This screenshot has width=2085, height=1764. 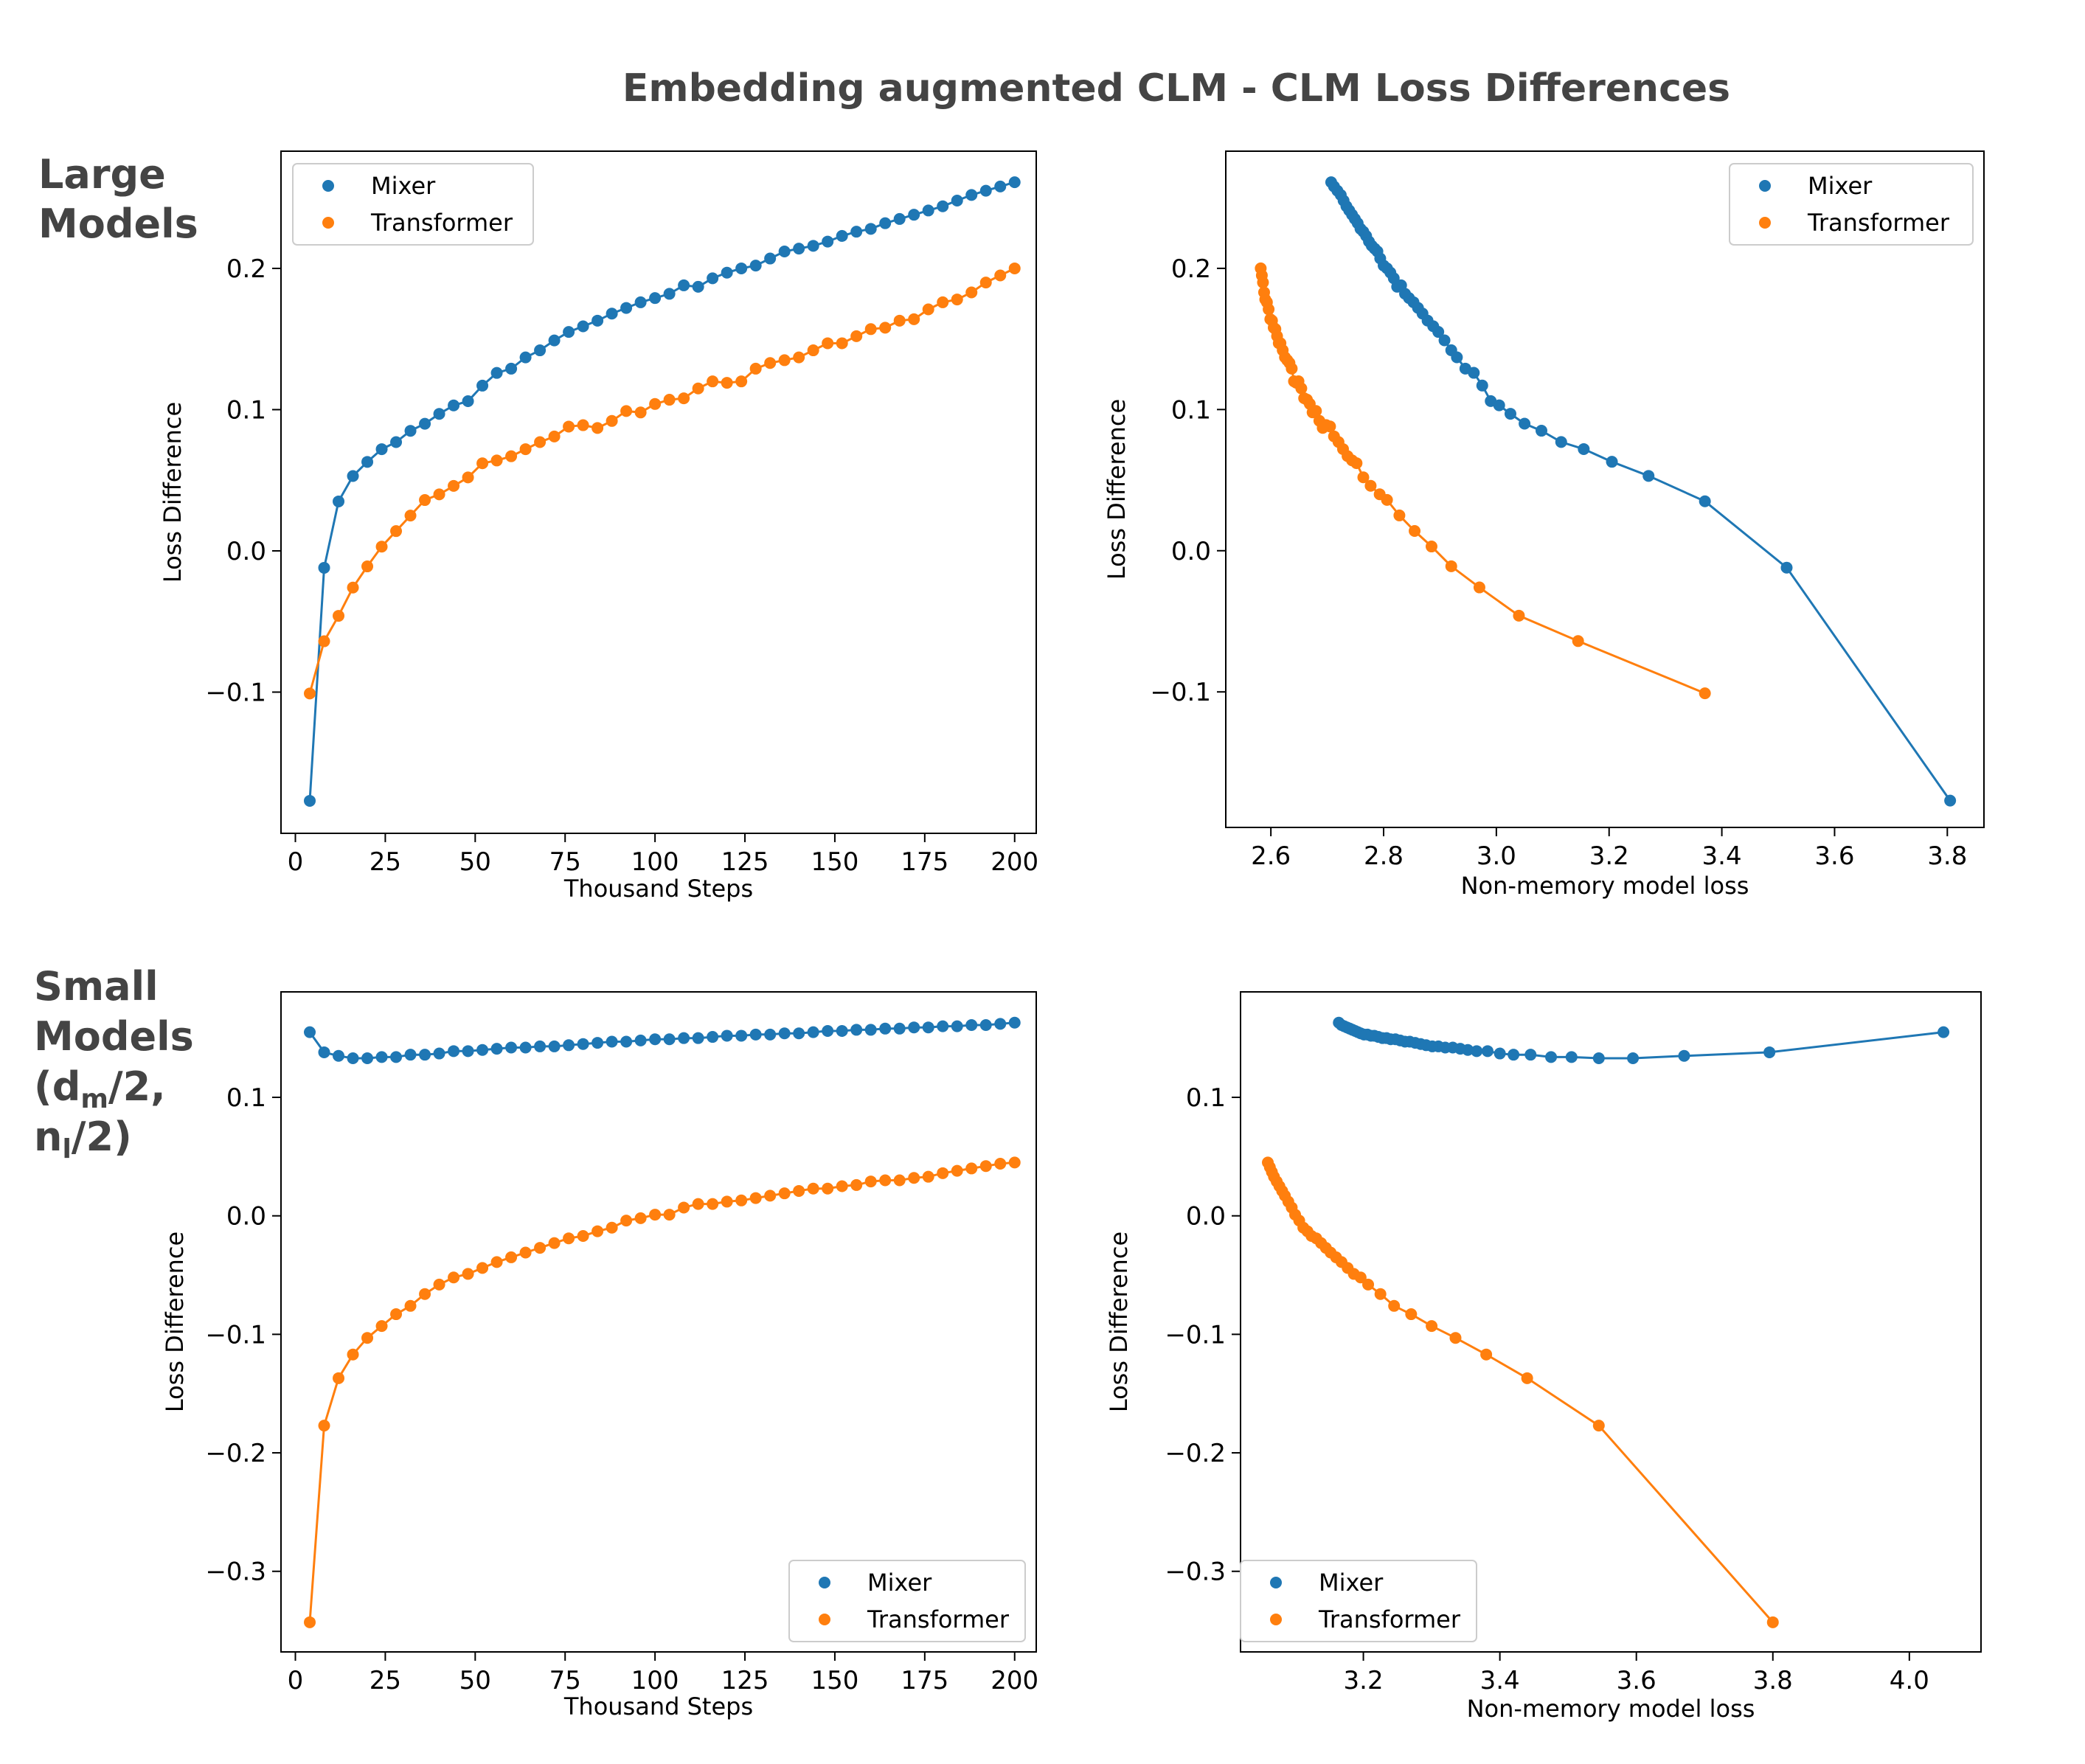 I want to click on legend-marker-transformer, so click(x=328, y=223).